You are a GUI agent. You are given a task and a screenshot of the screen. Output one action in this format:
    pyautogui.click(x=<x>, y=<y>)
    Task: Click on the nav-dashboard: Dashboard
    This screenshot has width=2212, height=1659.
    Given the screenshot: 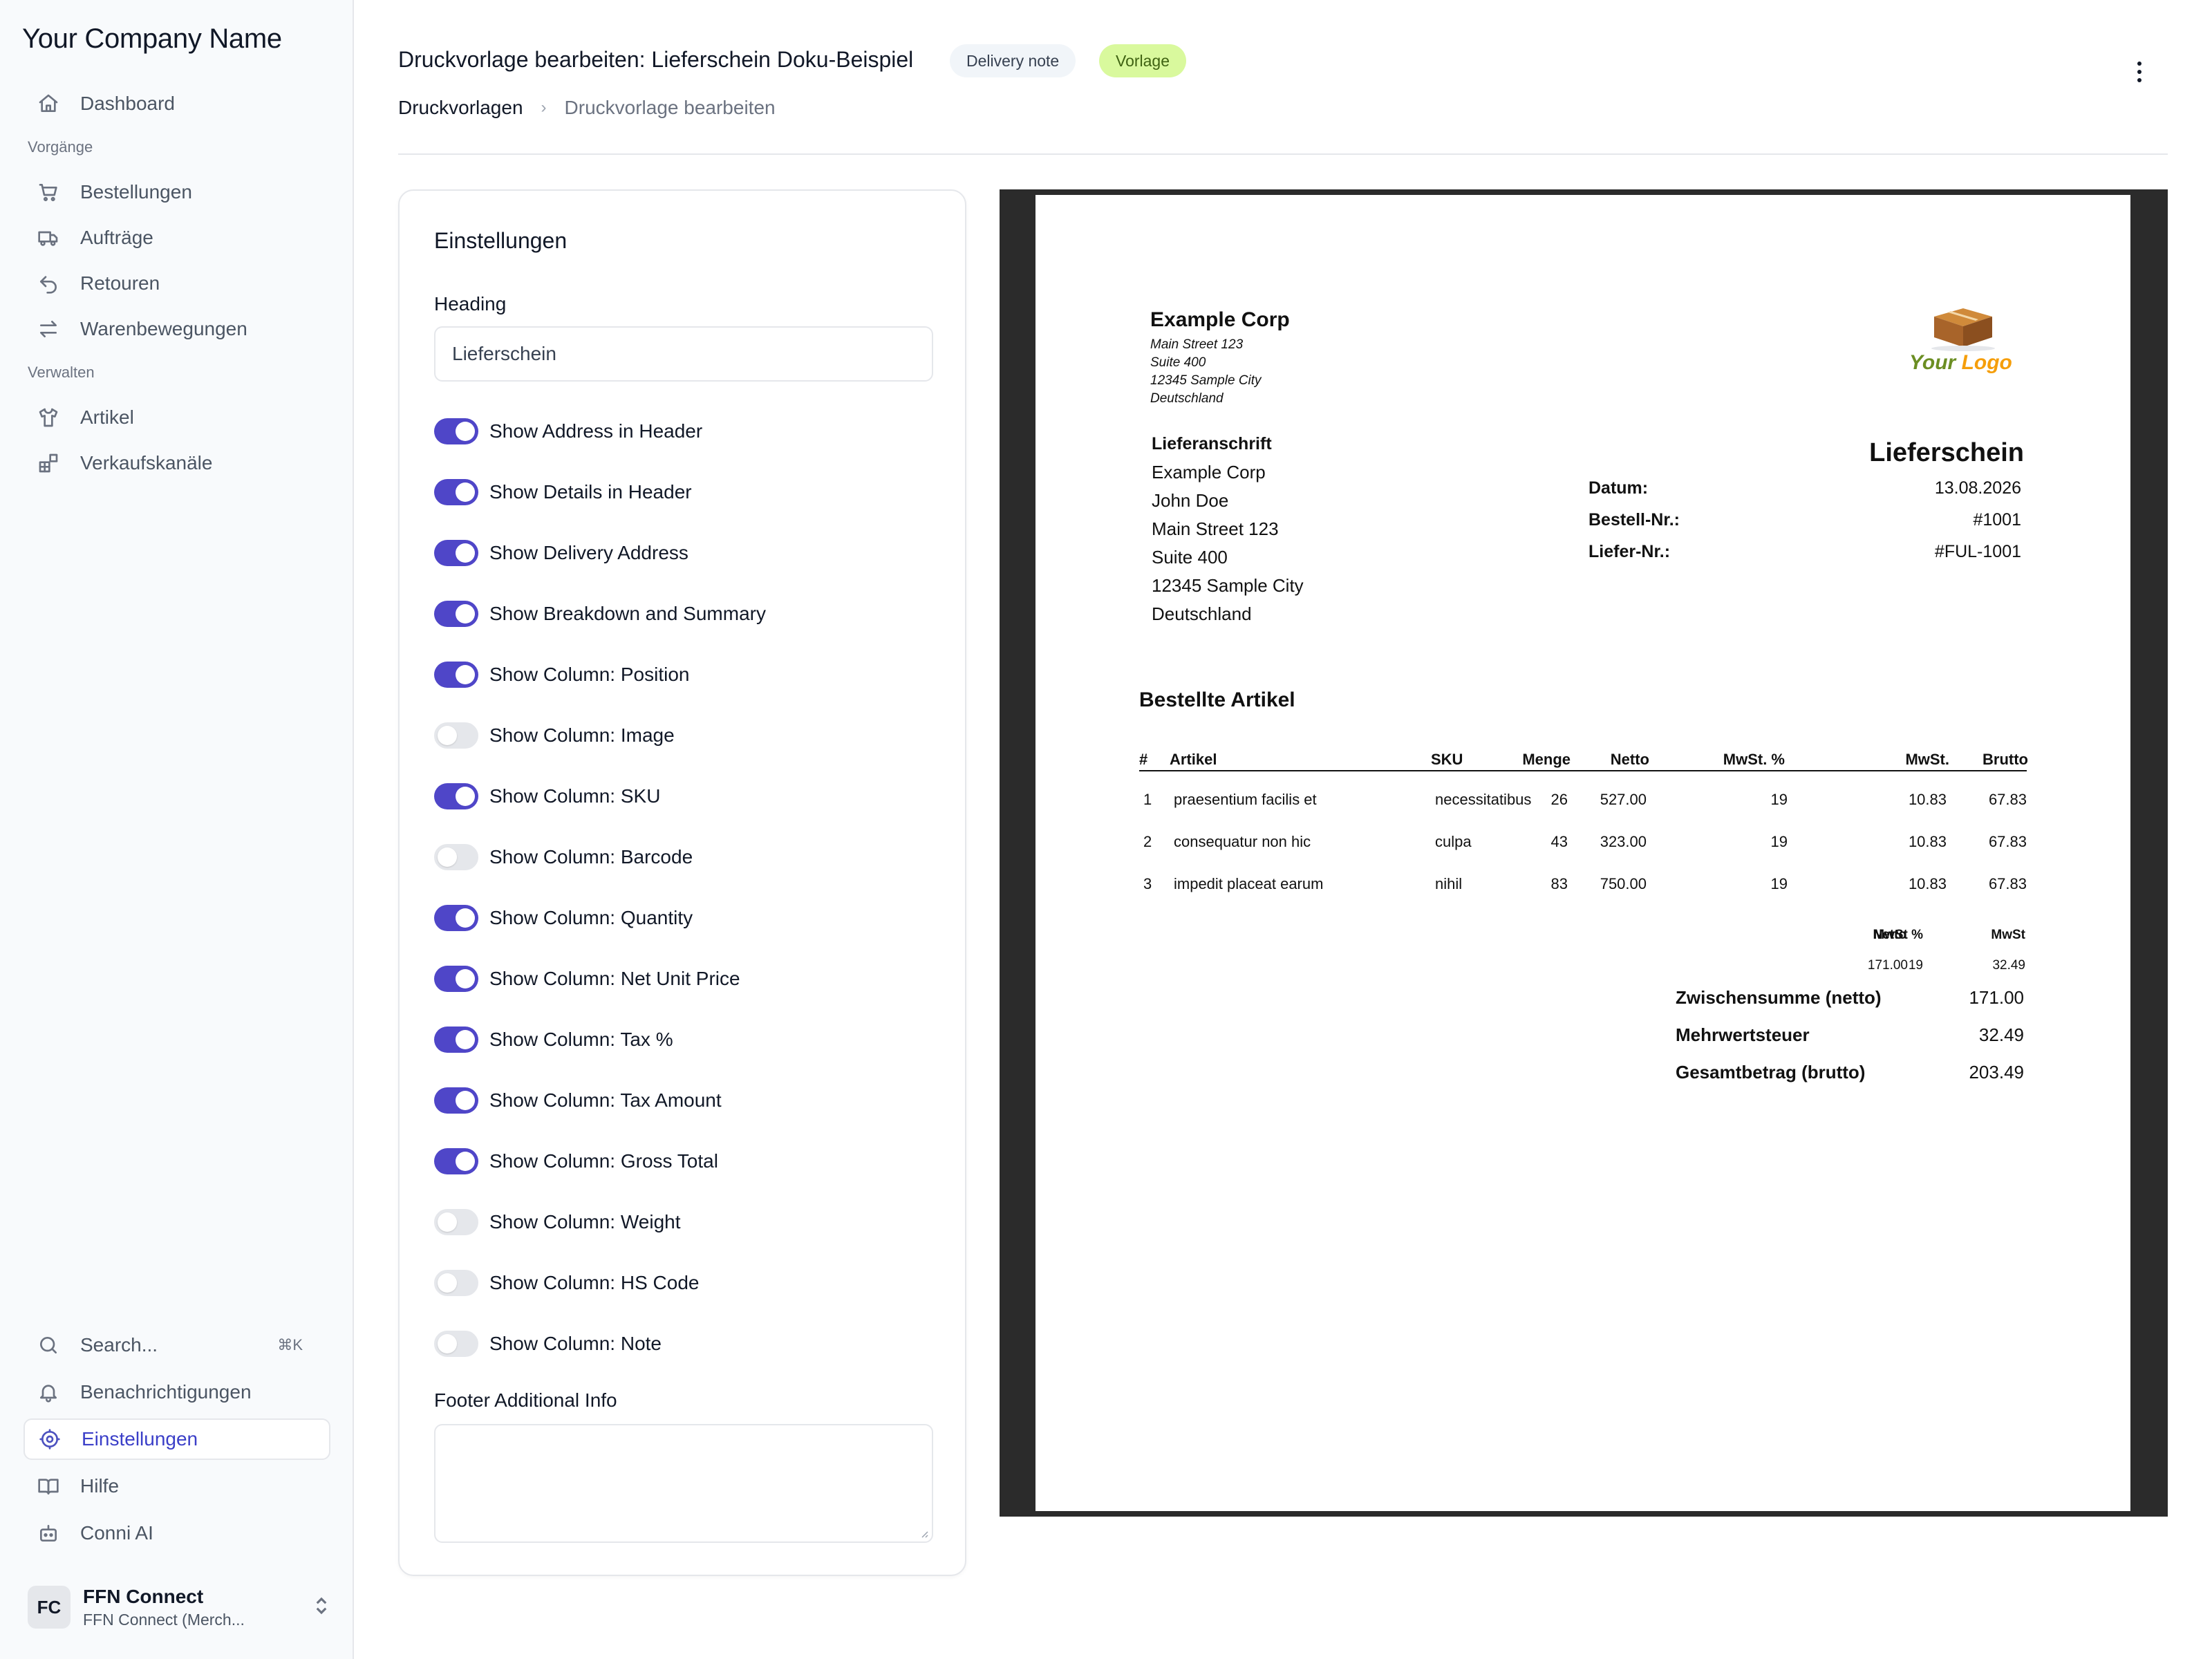 What is the action you would take?
    pyautogui.click(x=177, y=104)
    